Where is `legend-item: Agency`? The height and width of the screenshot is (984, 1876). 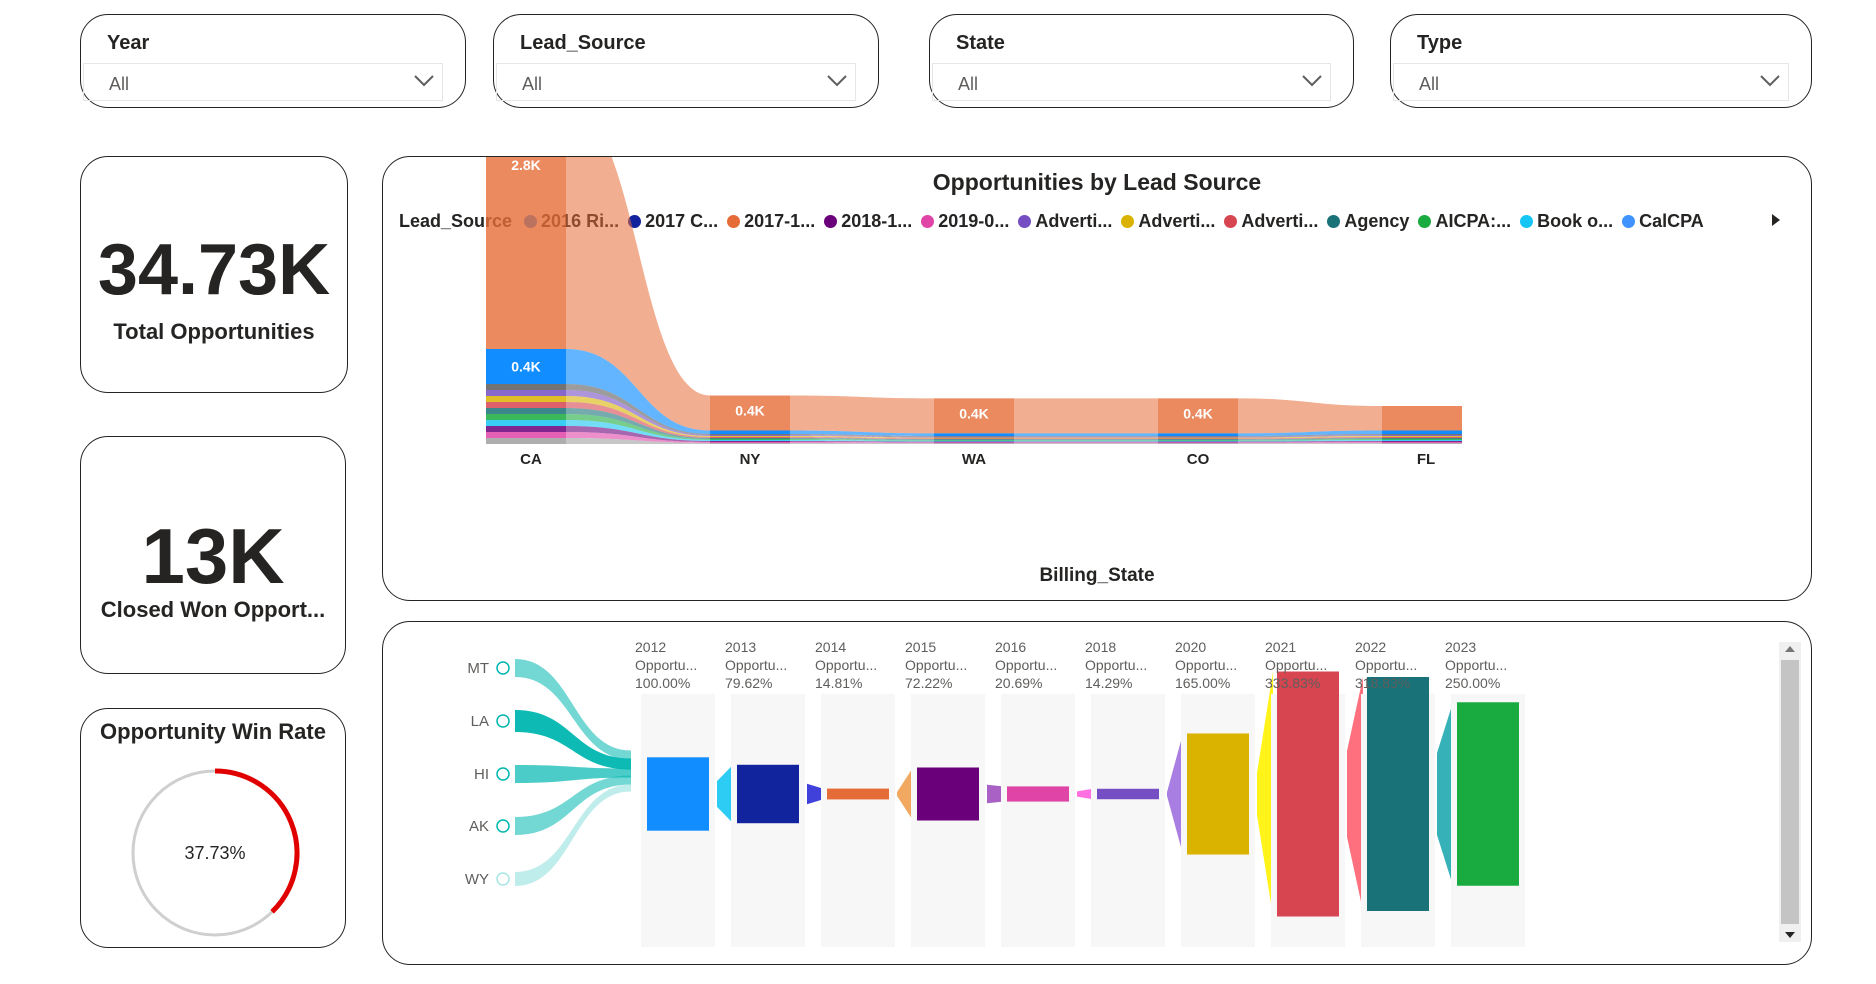
legend-item: Agency is located at coordinates (1368, 221).